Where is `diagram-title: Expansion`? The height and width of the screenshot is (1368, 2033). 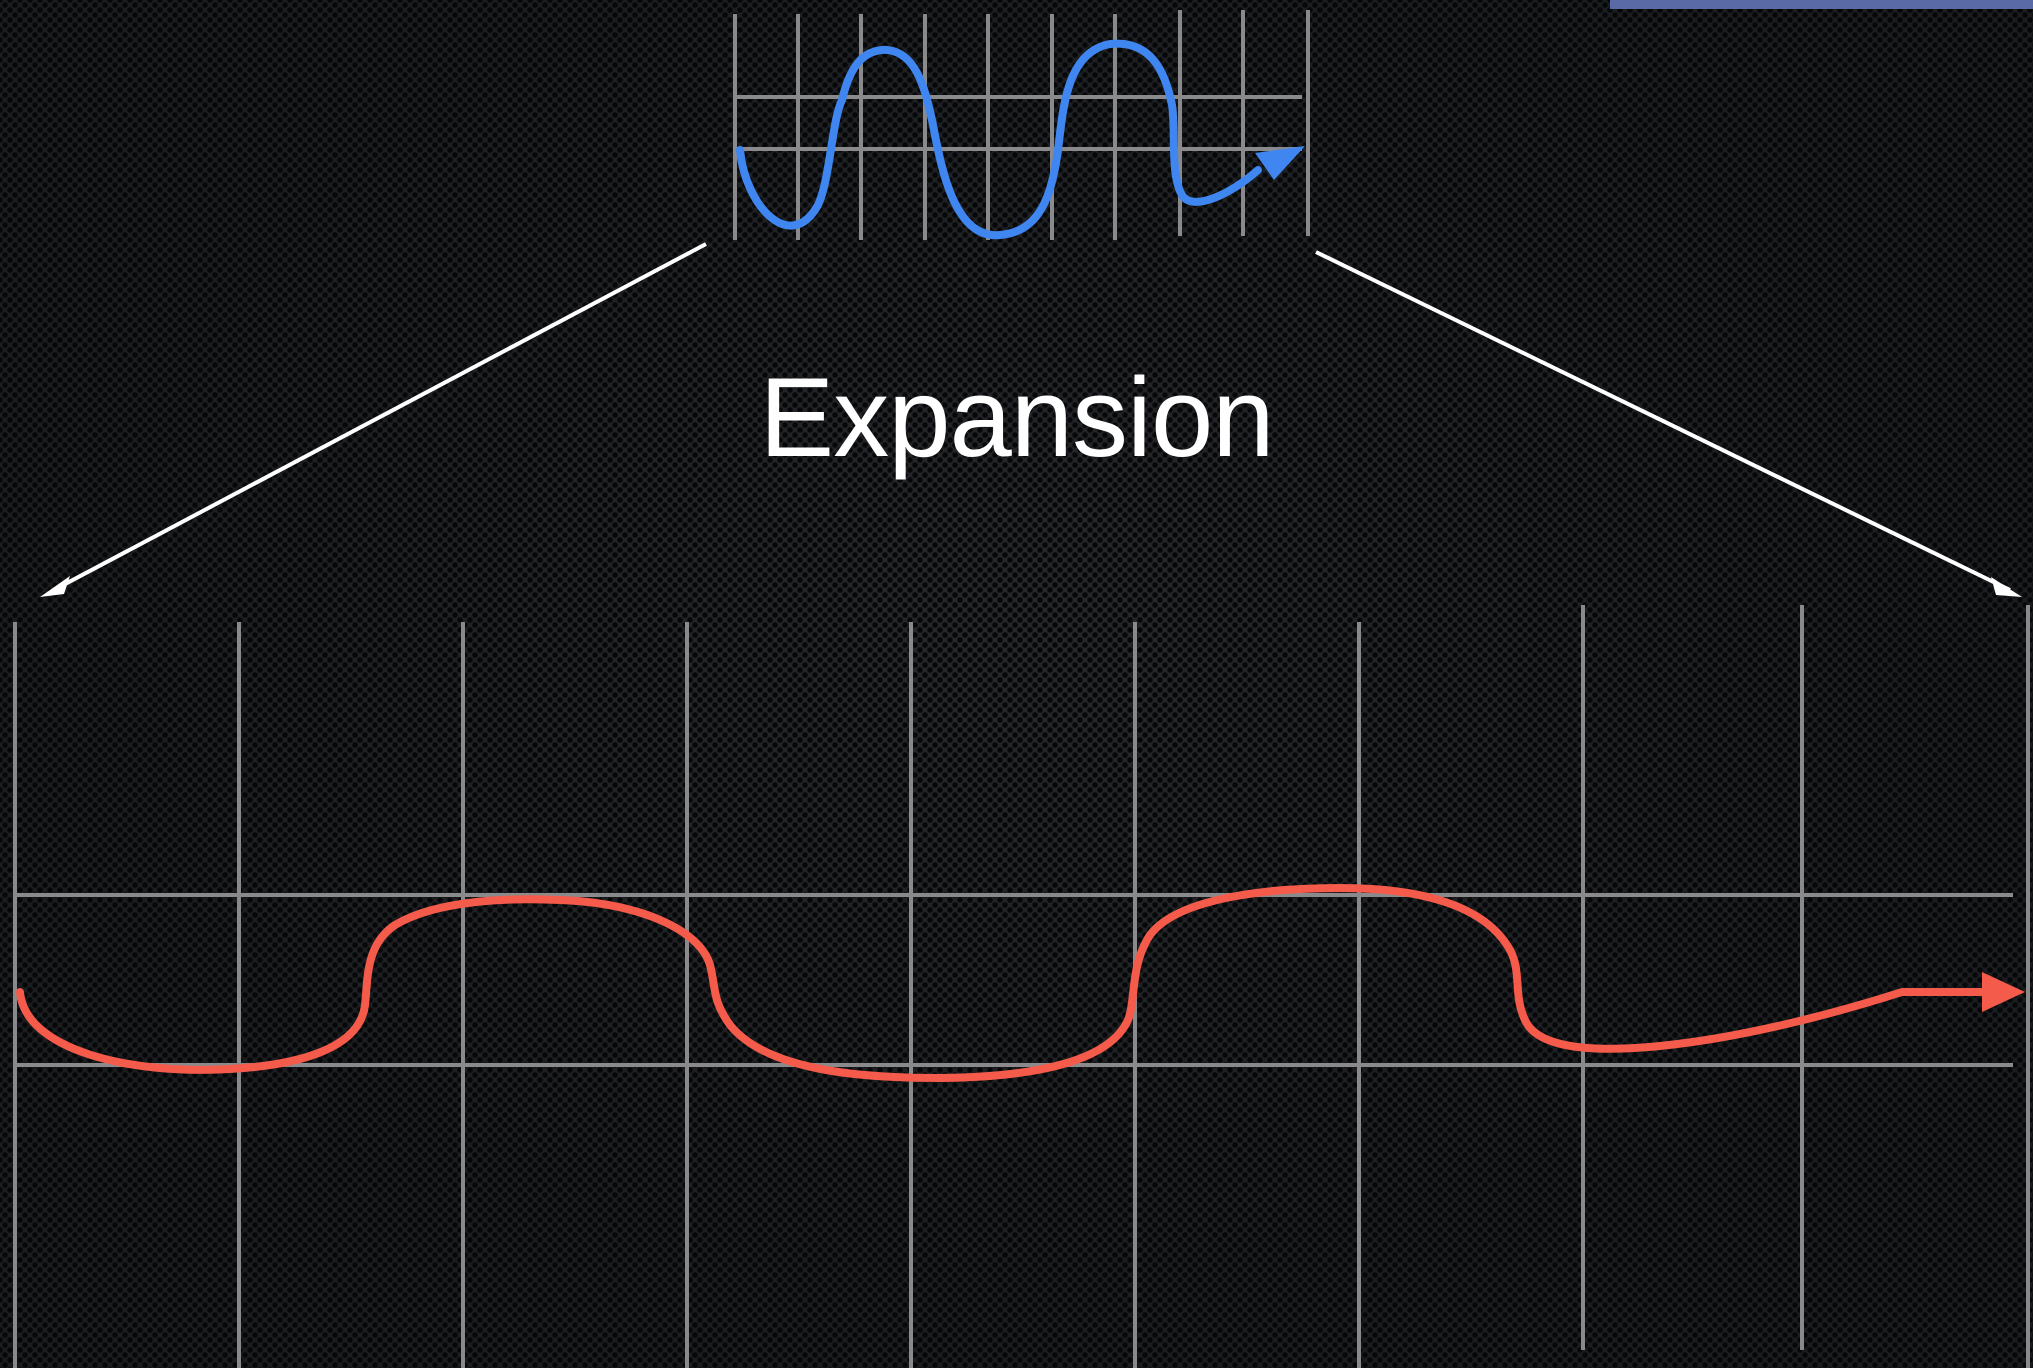 diagram-title: Expansion is located at coordinates (1016, 417).